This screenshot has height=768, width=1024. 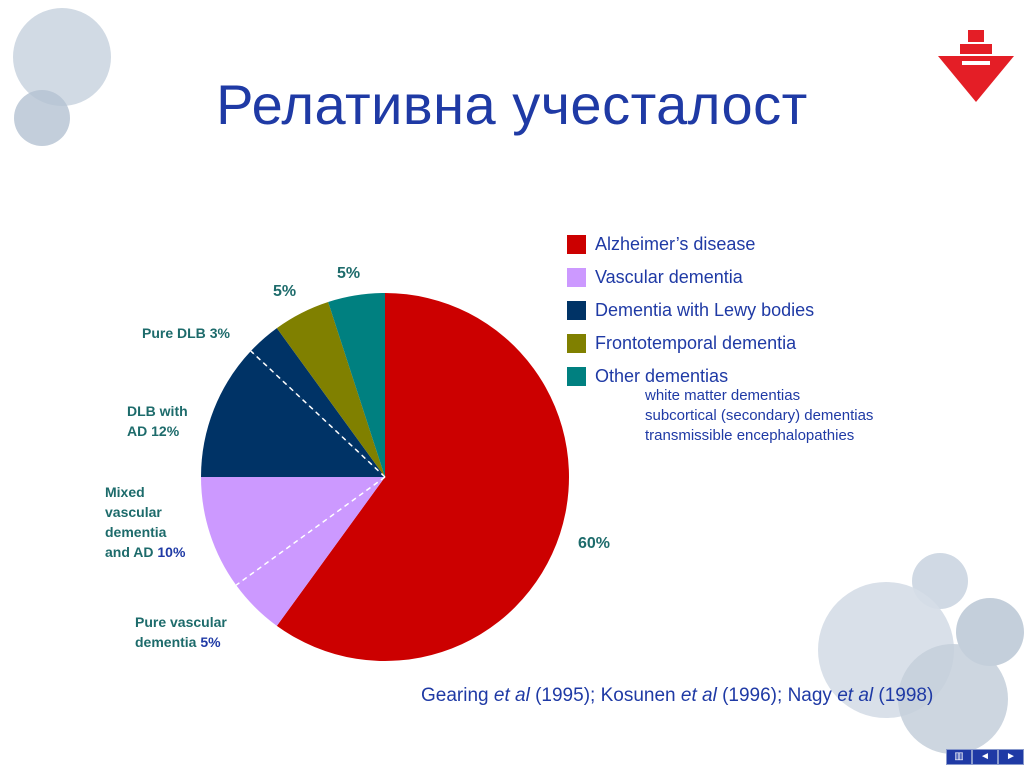 What do you see at coordinates (662, 376) in the screenshot?
I see `legend-label: Other dementias` at bounding box center [662, 376].